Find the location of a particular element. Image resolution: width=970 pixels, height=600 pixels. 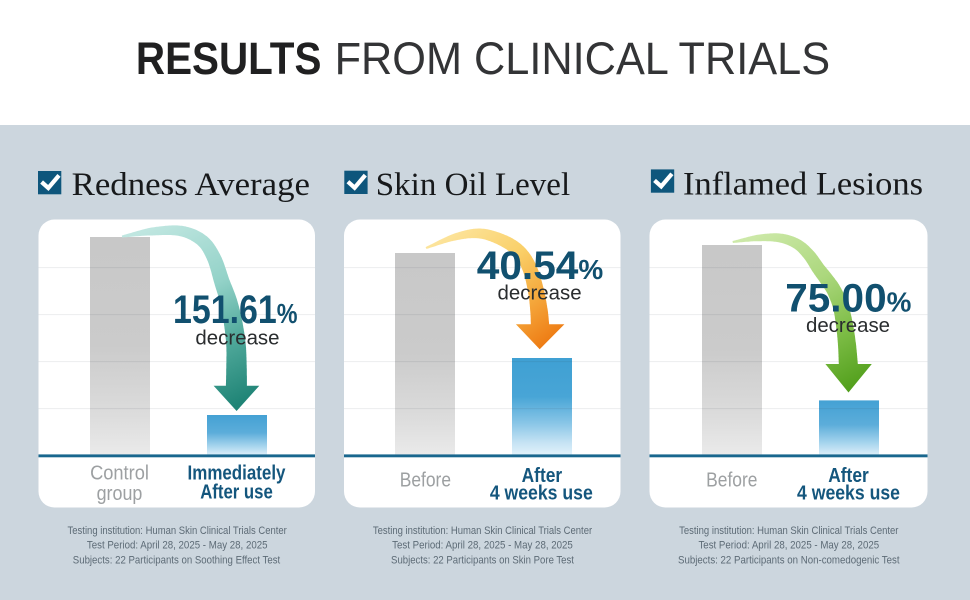

svg-text: 151.61% is located at coordinates (235, 308).